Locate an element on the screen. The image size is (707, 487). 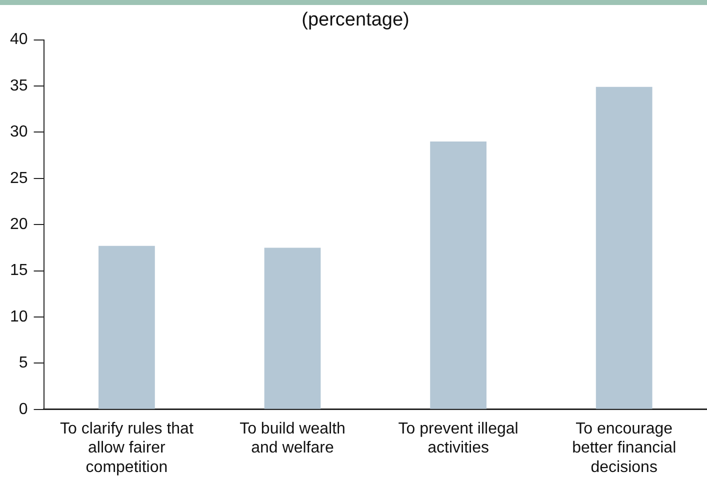
y-tick-label: 30 is located at coordinates (19, 132).